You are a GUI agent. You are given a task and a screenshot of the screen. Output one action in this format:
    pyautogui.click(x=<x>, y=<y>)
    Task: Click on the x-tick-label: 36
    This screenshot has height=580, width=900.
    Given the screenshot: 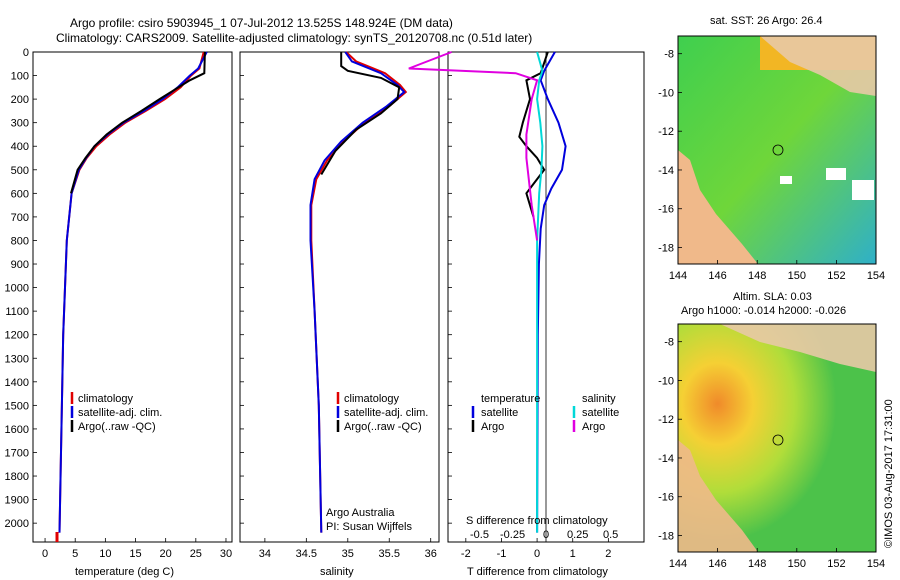 What is the action you would take?
    pyautogui.click(x=431, y=554)
    